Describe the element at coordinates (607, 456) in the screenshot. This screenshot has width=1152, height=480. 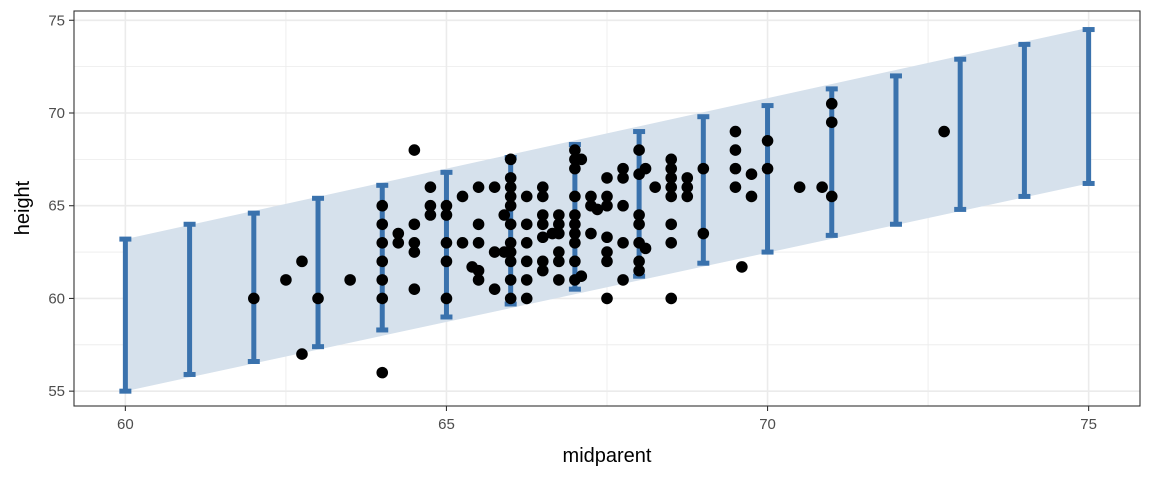
I see `x-axis-title: midparent` at that location.